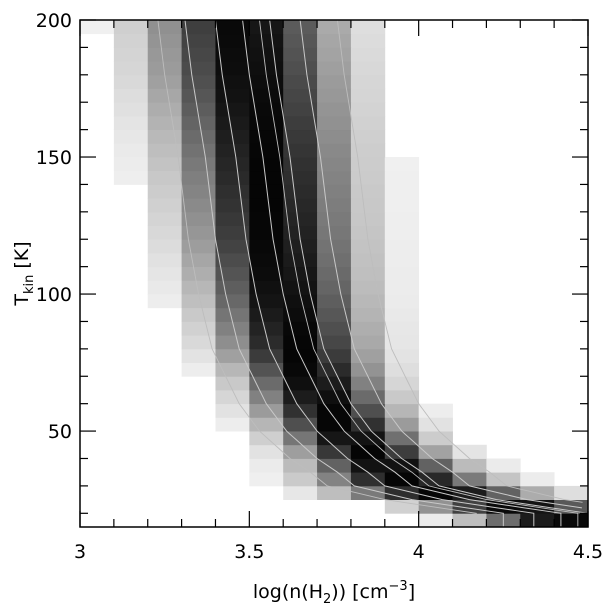 The image size is (605, 611). What do you see at coordinates (22, 300) in the screenshot?
I see `y-axis-label-main: T` at bounding box center [22, 300].